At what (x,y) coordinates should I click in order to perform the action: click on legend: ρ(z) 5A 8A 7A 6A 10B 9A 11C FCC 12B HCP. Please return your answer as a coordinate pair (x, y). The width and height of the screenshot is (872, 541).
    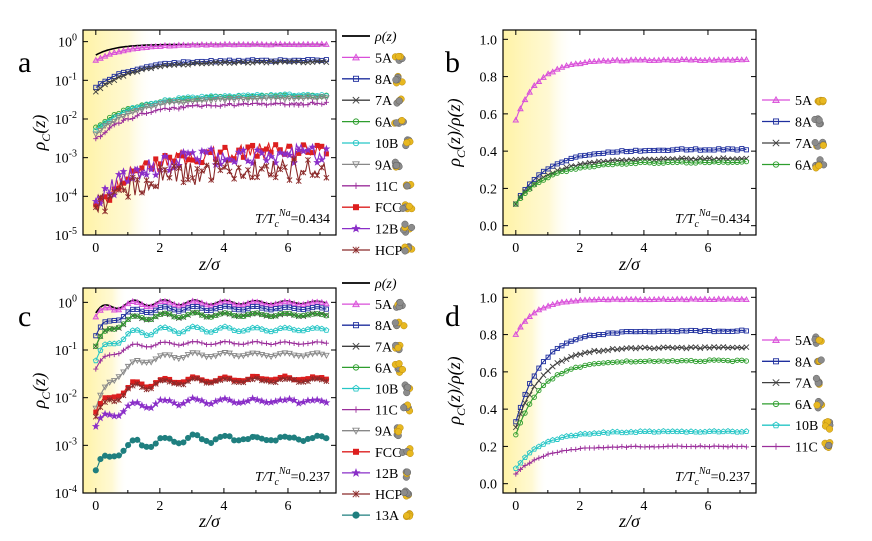
    Looking at the image, I should click on (379, 144).